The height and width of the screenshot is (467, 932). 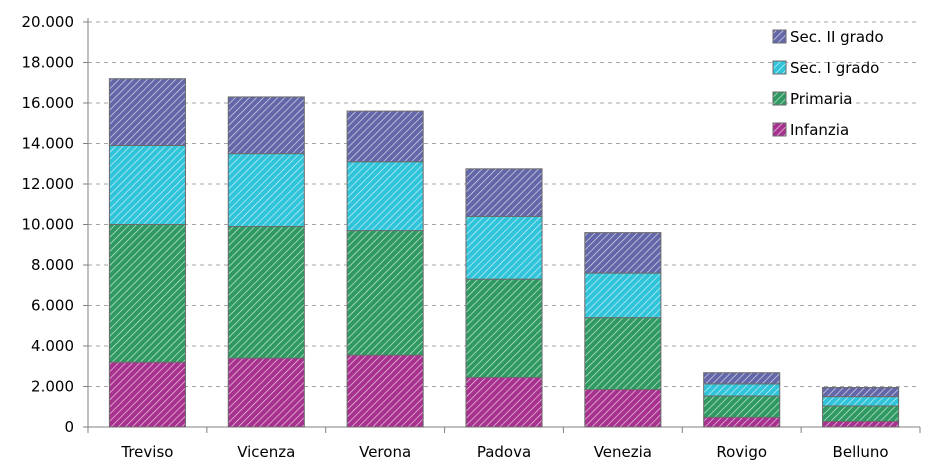 What do you see at coordinates (266, 292) in the screenshot?
I see `bar-vicenza-primaria` at bounding box center [266, 292].